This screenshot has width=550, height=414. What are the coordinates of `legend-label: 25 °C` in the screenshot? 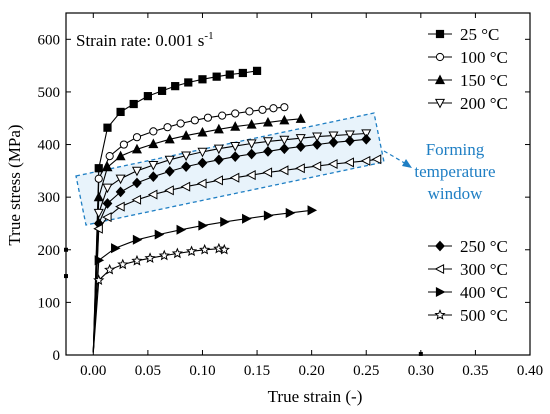 It's located at (479, 34).